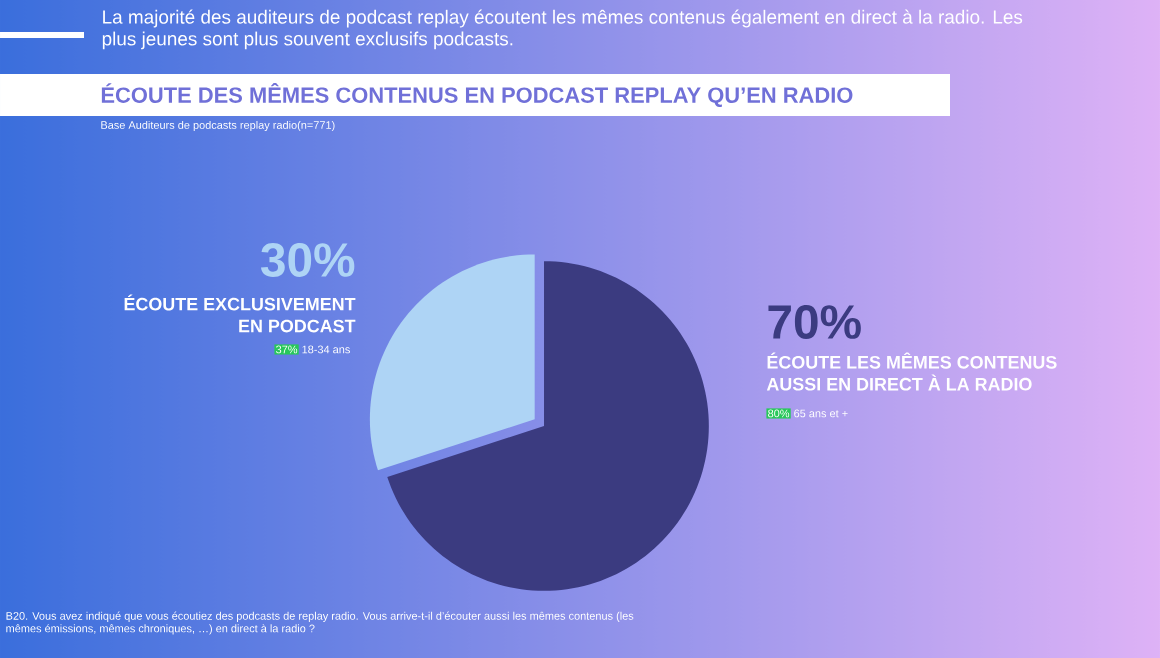  Describe the element at coordinates (562, 29) in the screenshot. I see `text: La majorité des auditeurs de podcast replay écoutent les mêmes contenus également en direct à la radio. Les plus jeunes sont plus souvent exclusifs podcasts.` at that location.